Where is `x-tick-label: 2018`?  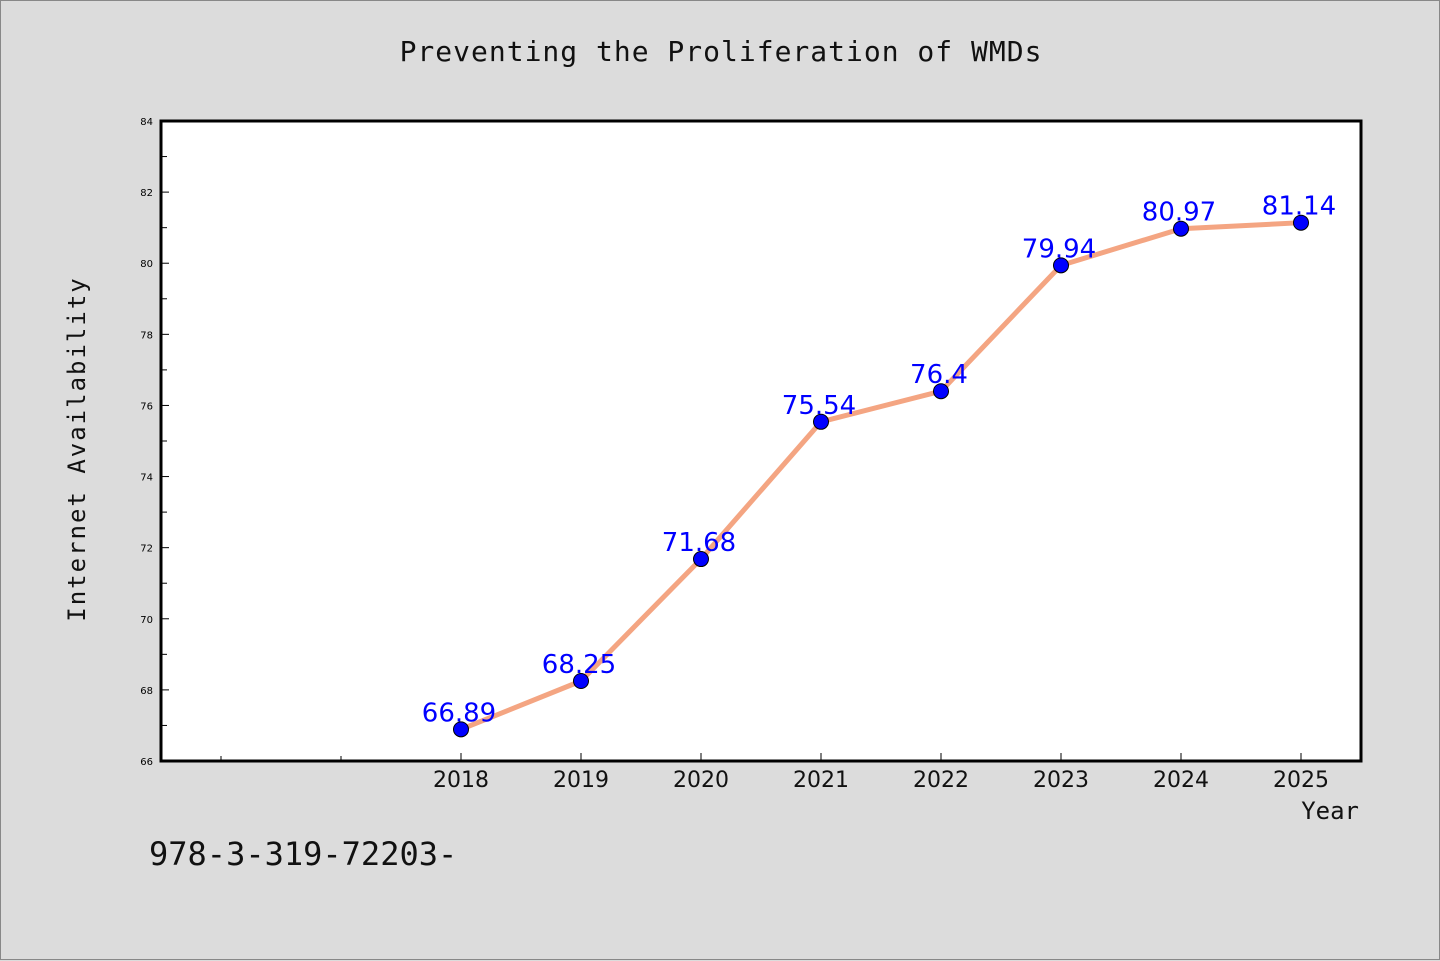
x-tick-label: 2018 is located at coordinates (461, 780).